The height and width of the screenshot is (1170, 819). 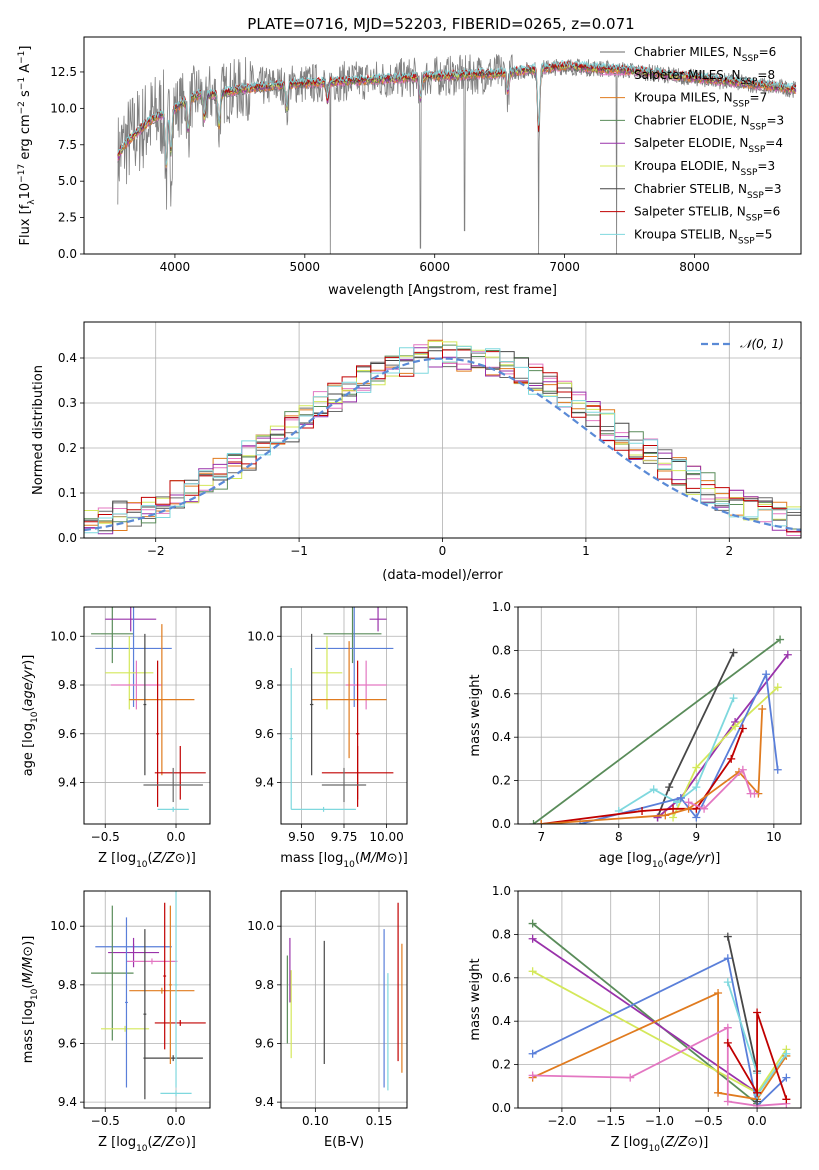 What do you see at coordinates (344, 996) in the screenshot?
I see `plot-area-mass-vs-EBV` at bounding box center [344, 996].